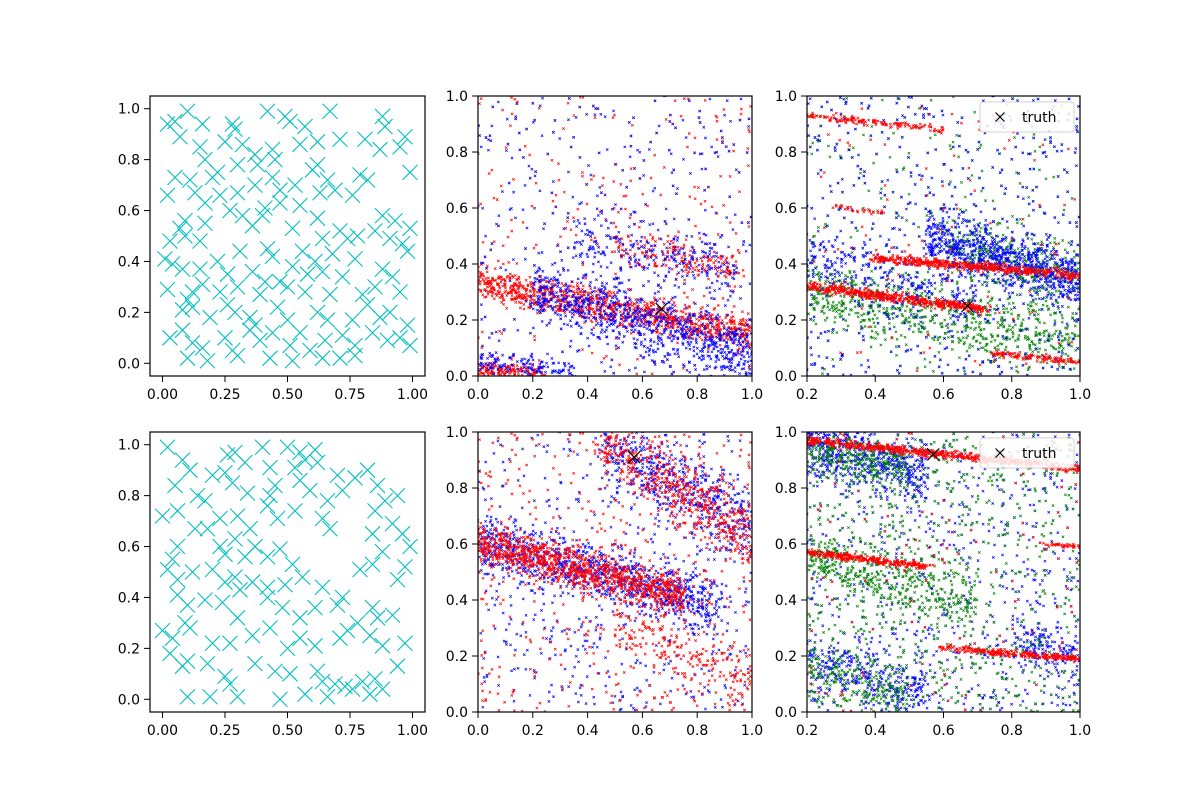 The image size is (1200, 800). Describe the element at coordinates (533, 395) in the screenshot. I see `x-tick-label: 0.2` at that location.